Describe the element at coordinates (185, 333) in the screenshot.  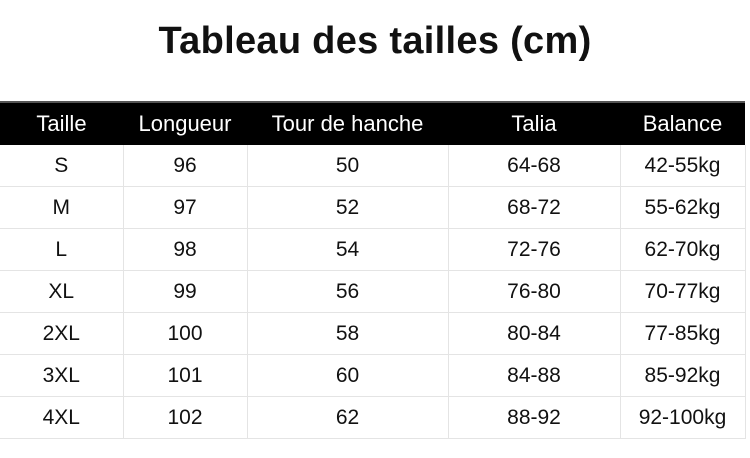
I see `table-cell: 100` at that location.